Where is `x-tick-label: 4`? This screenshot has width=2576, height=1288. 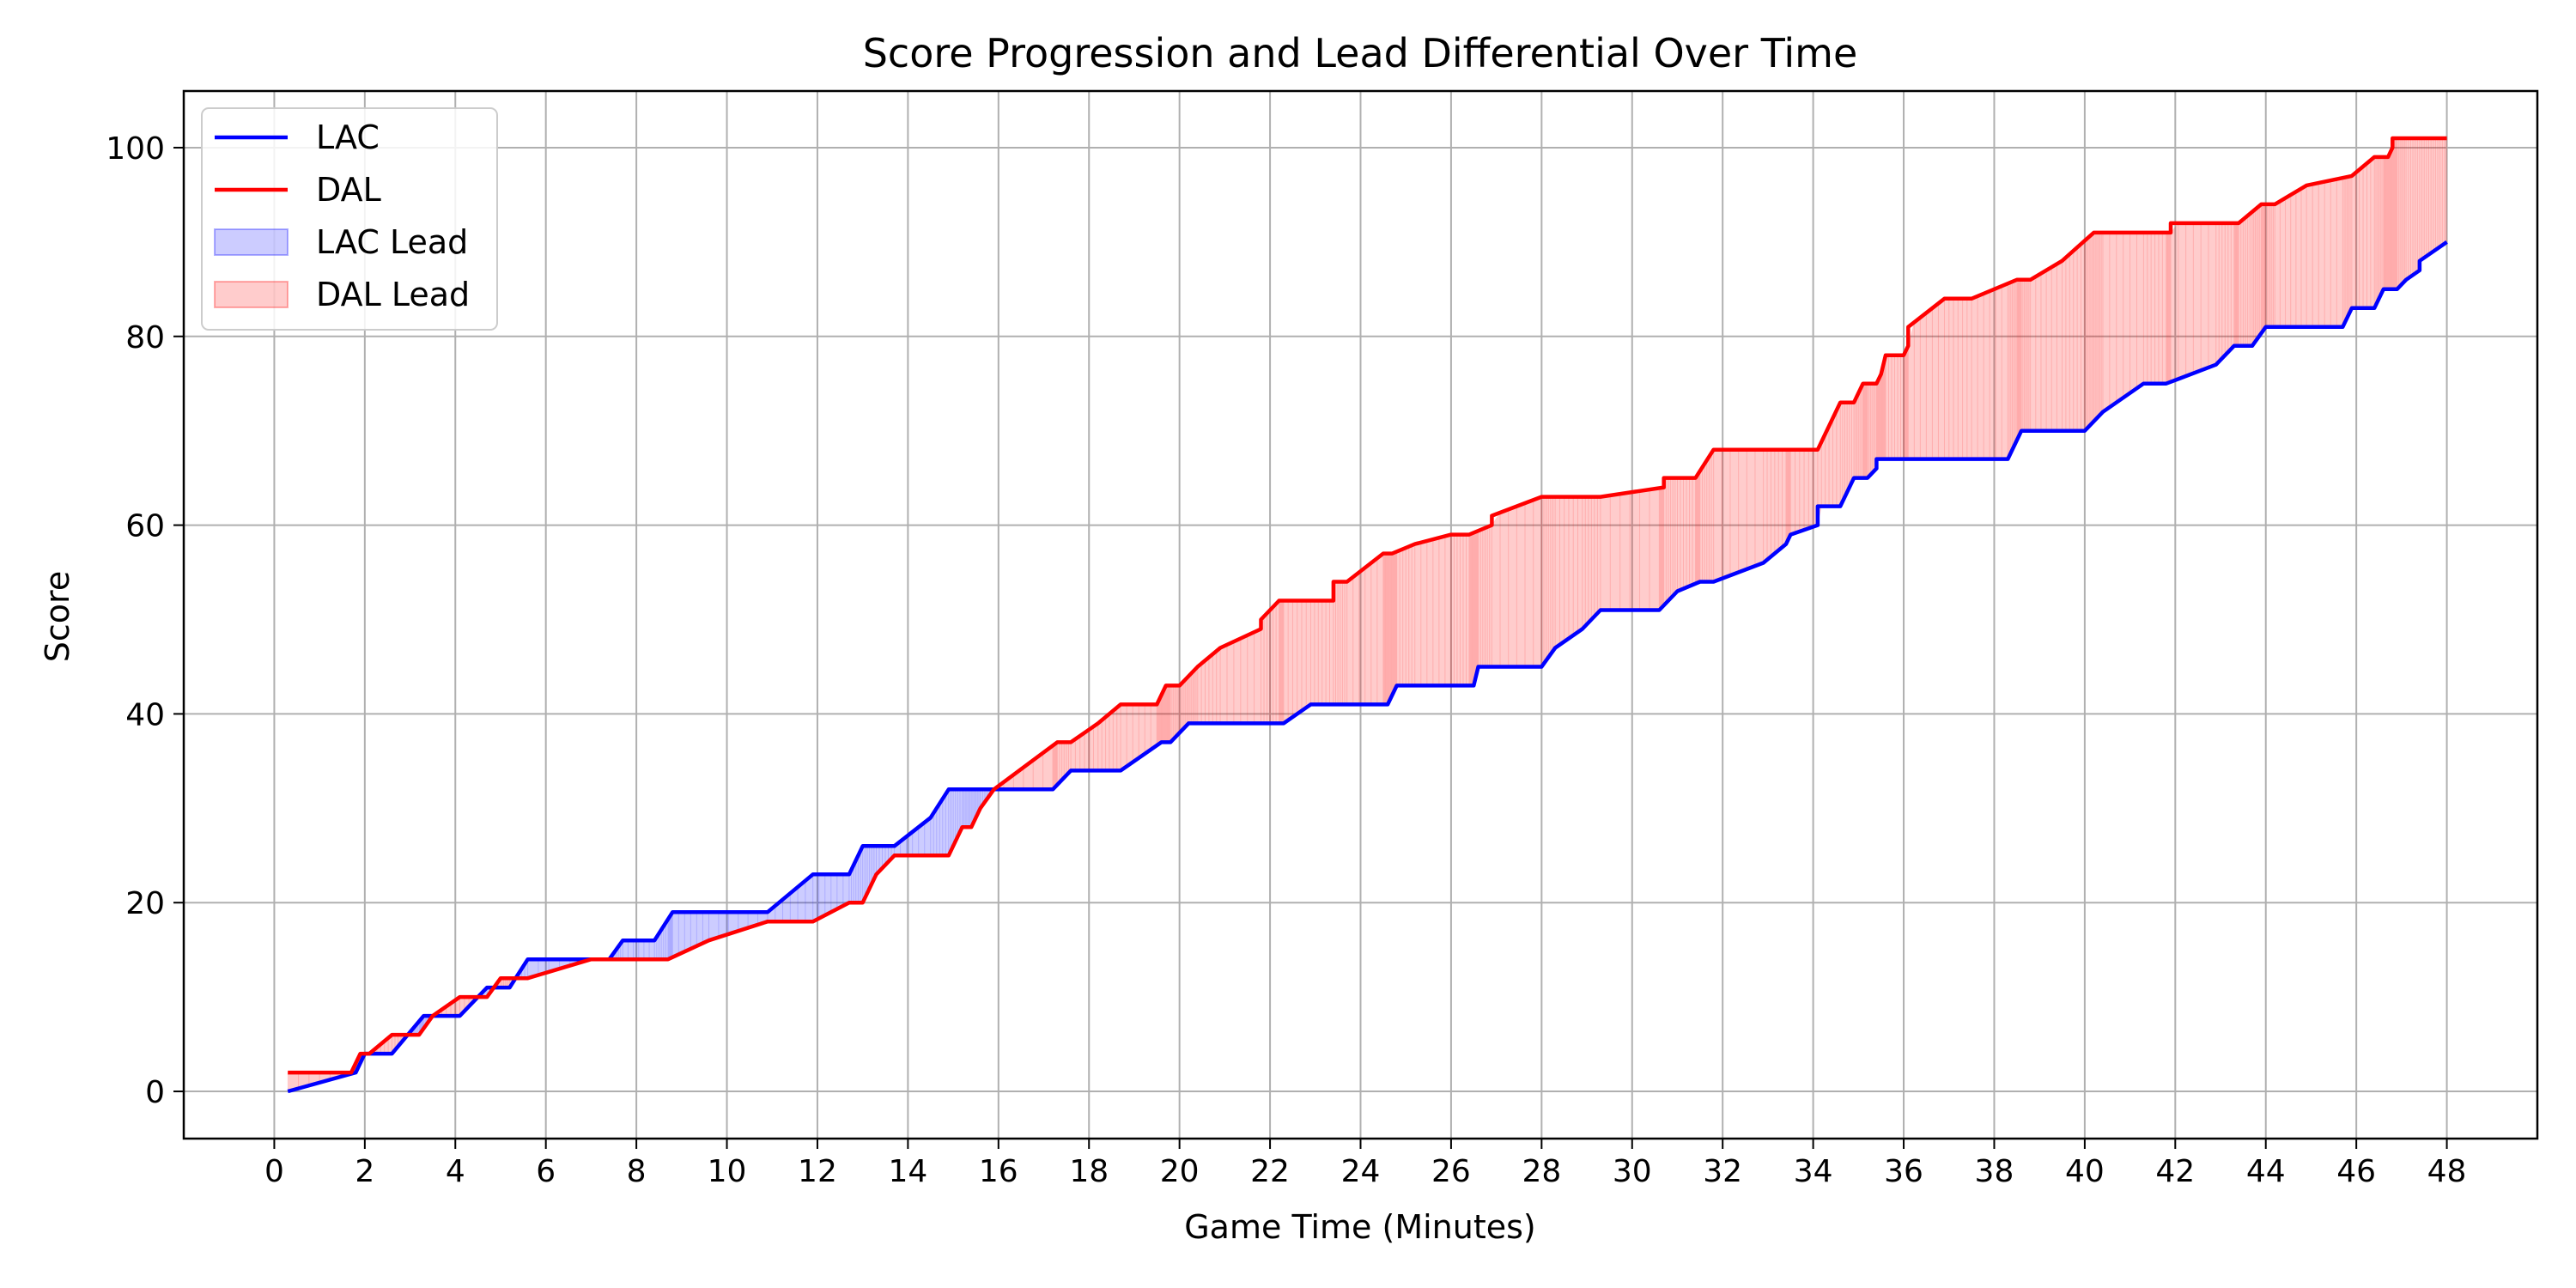
x-tick-label: 4 is located at coordinates (455, 1171).